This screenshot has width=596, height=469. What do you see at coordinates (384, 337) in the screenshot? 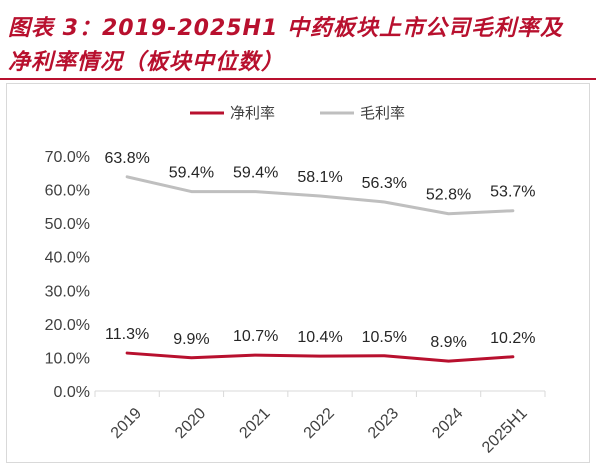
I see `data-label: 10.5%` at bounding box center [384, 337].